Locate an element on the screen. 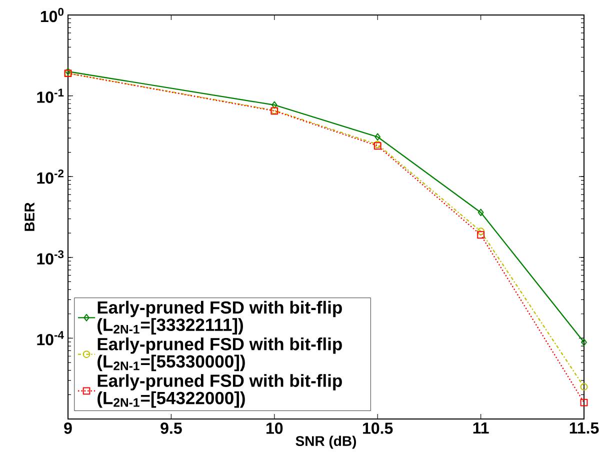  x-tick-label: 11.5 is located at coordinates (584, 428).